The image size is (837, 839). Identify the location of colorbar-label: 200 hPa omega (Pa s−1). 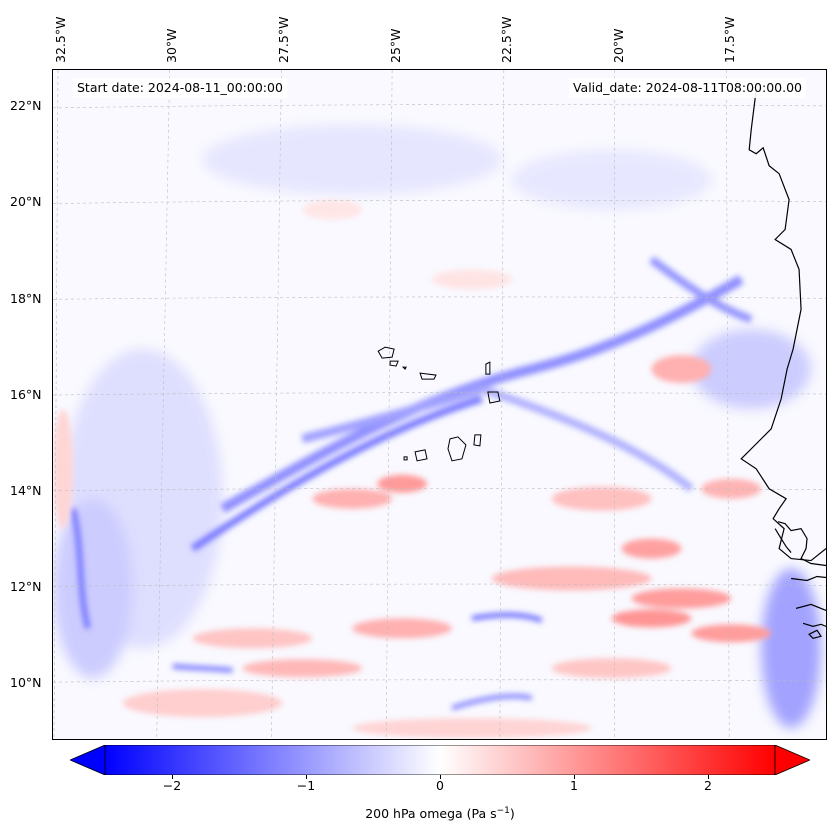
(440, 814).